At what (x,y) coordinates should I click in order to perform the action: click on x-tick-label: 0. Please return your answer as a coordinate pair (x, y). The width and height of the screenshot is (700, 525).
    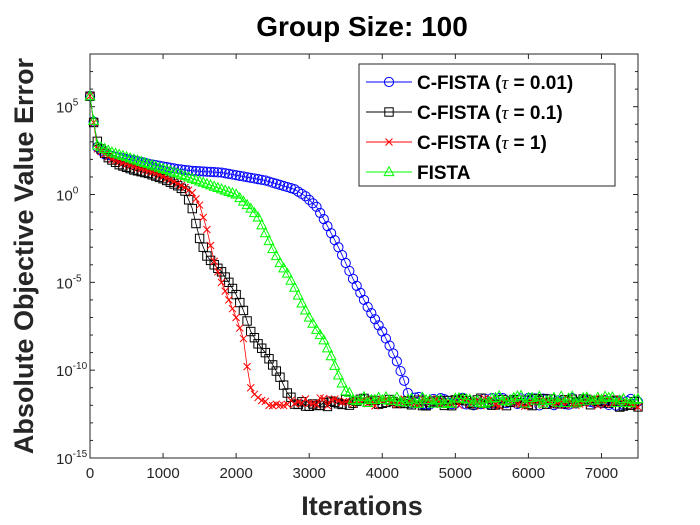
    Looking at the image, I should click on (90, 473).